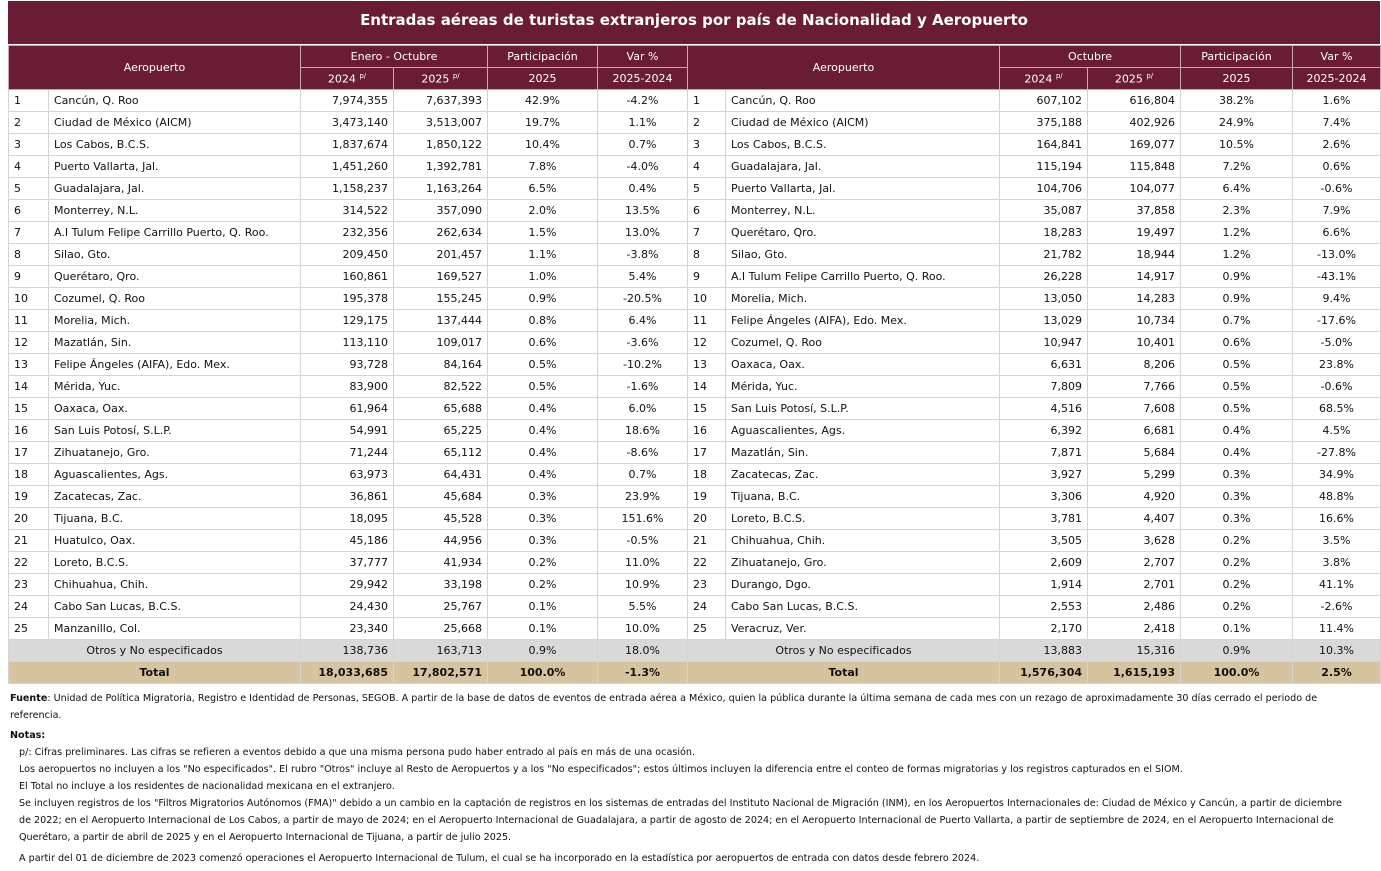  What do you see at coordinates (642, 144) in the screenshot?
I see `change: 0.7%` at bounding box center [642, 144].